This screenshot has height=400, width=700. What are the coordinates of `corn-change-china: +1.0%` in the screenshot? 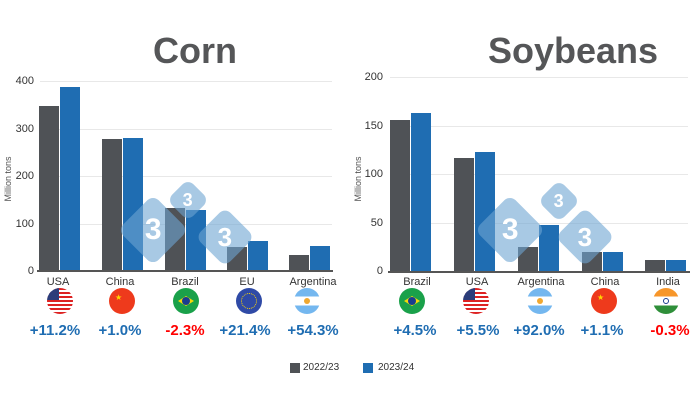 It's located at (120, 330).